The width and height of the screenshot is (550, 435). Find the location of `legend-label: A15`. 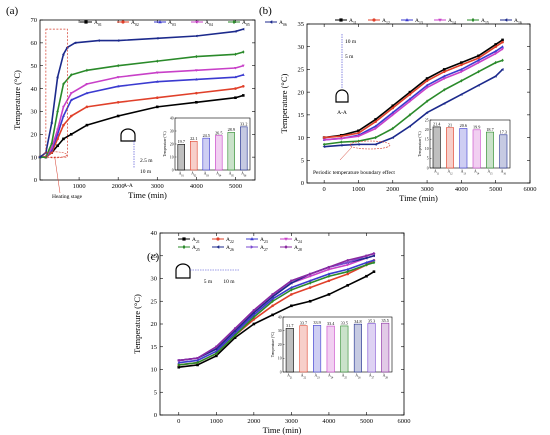

legend-label: A15 is located at coordinates (485, 21).